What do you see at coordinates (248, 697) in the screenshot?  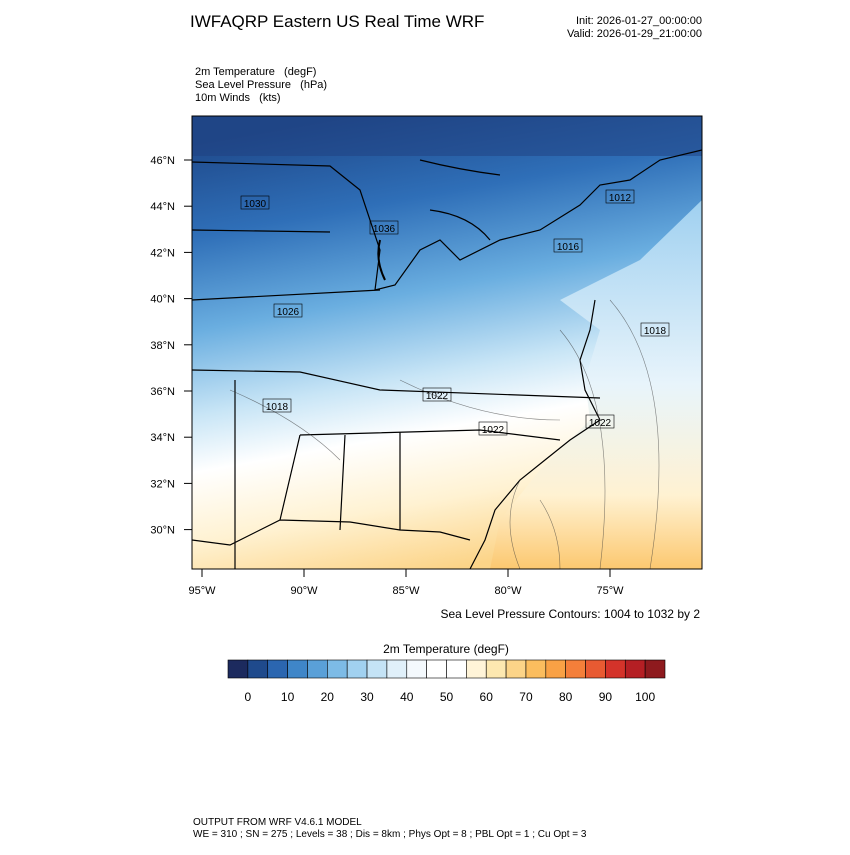 I see `colorbar-label: 0` at bounding box center [248, 697].